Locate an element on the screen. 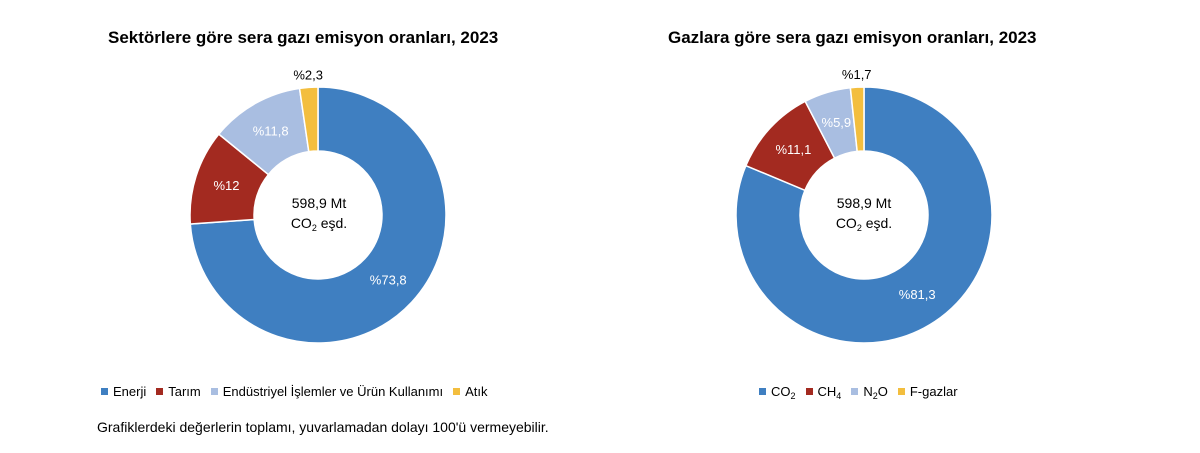 The height and width of the screenshot is (453, 1200). legend-label: Tarım is located at coordinates (184, 391).